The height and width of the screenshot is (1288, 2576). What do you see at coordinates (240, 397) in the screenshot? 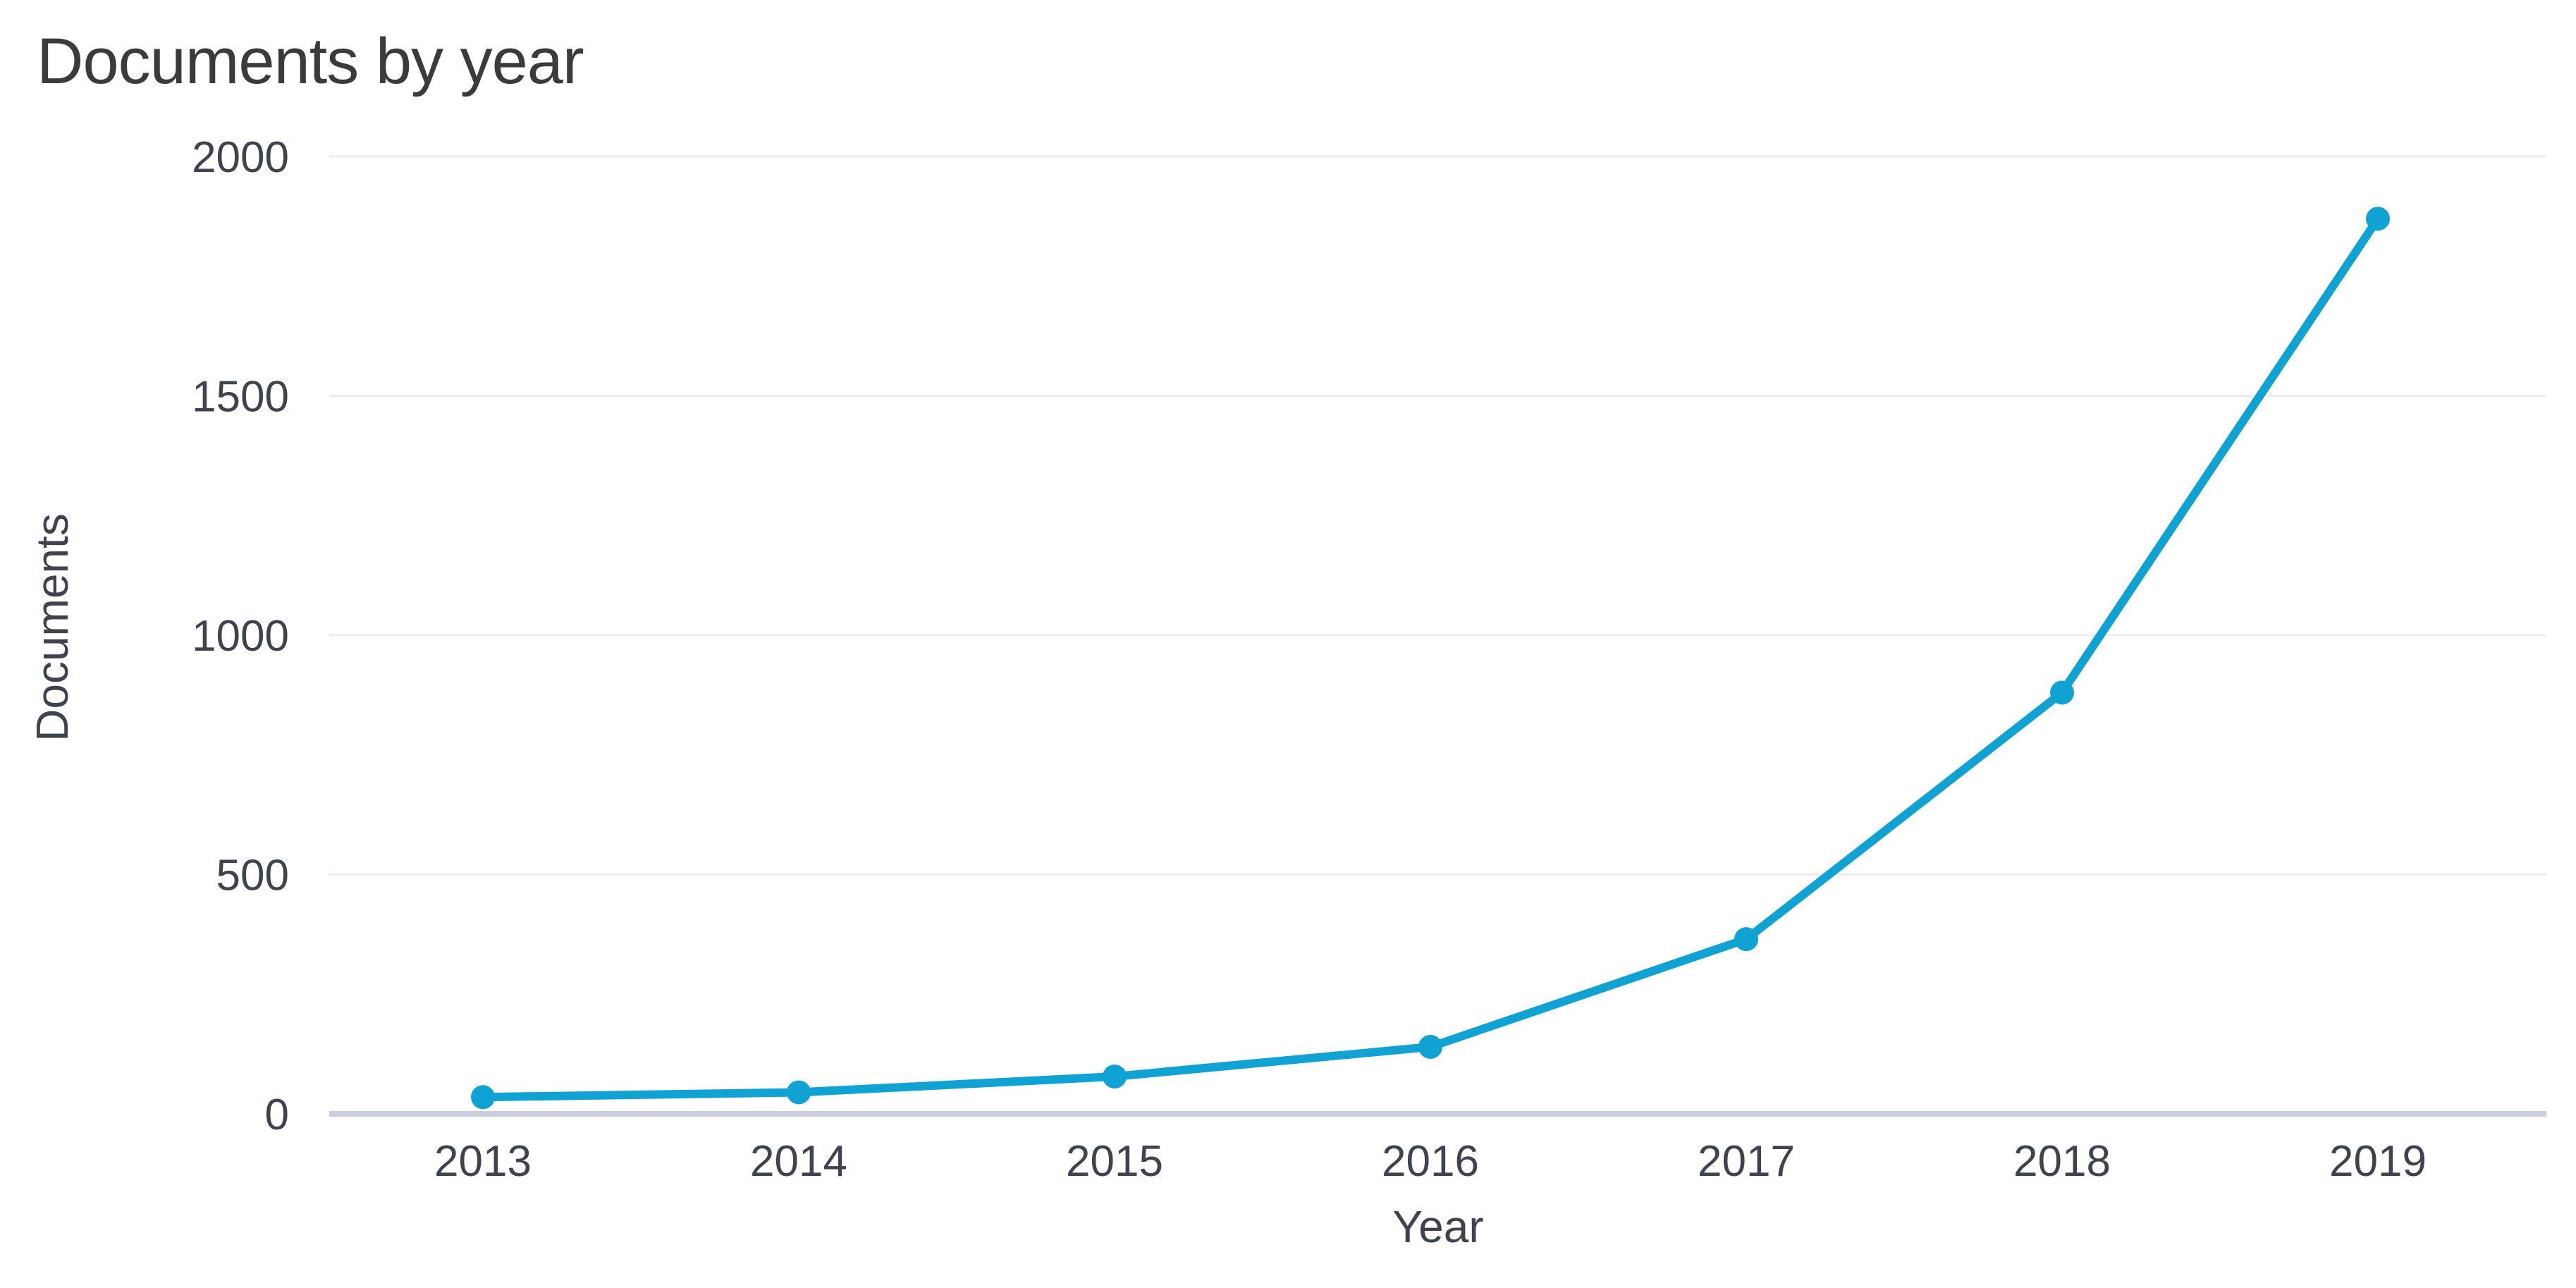
I see `y-tick-label-1500: 1500` at bounding box center [240, 397].